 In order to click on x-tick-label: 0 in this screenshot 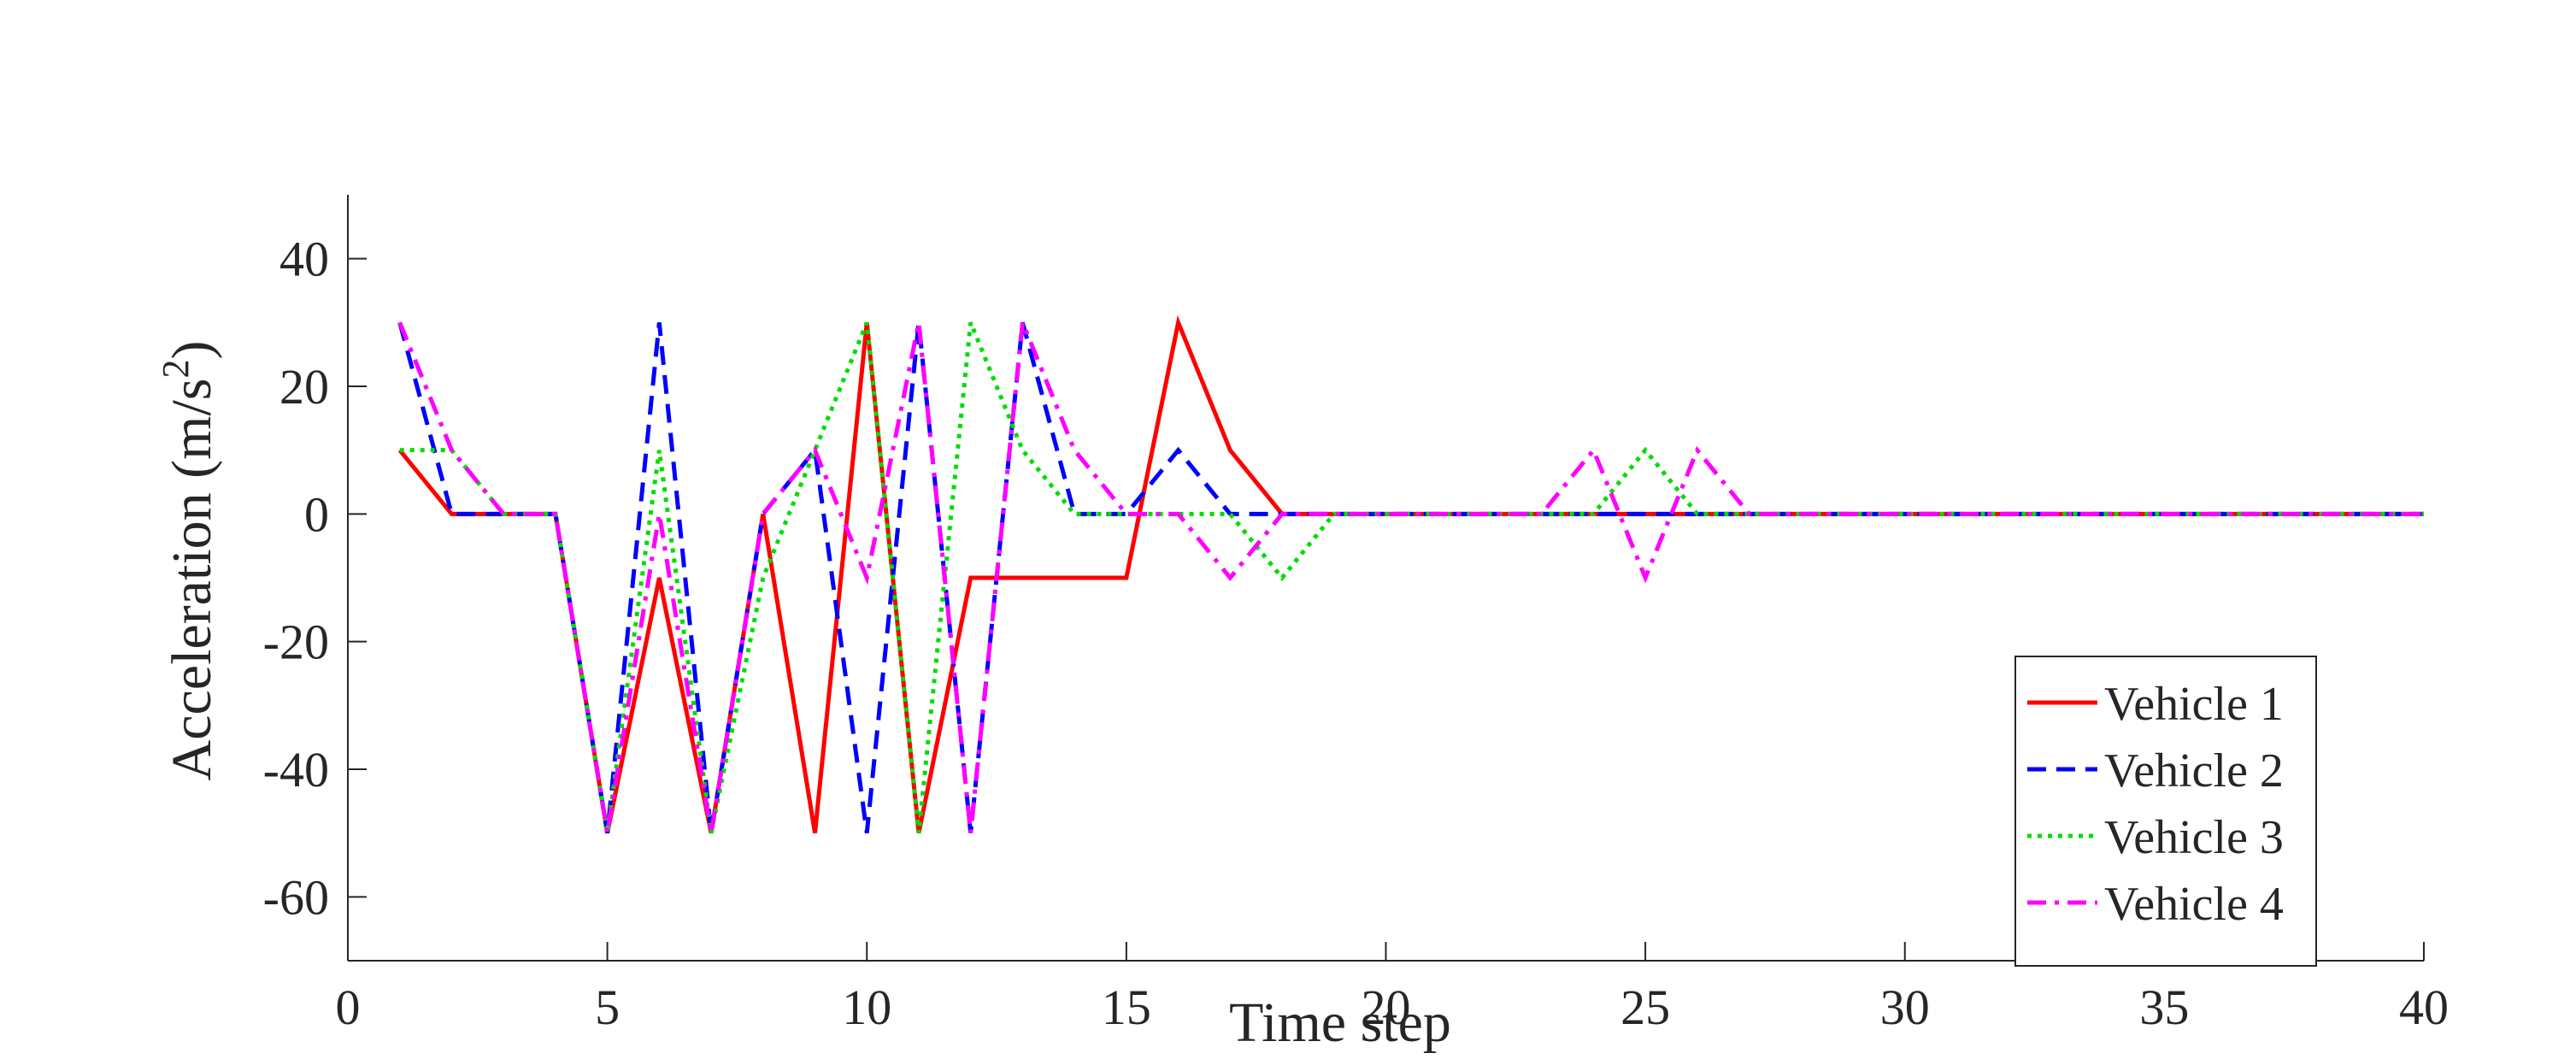, I will do `click(348, 1007)`.